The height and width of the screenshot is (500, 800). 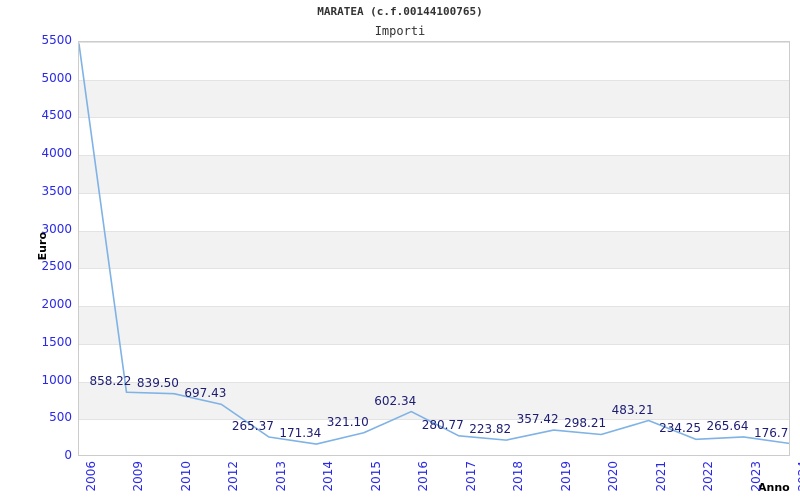 What do you see at coordinates (565, 476) in the screenshot?
I see `x-tick-label: 2019` at bounding box center [565, 476].